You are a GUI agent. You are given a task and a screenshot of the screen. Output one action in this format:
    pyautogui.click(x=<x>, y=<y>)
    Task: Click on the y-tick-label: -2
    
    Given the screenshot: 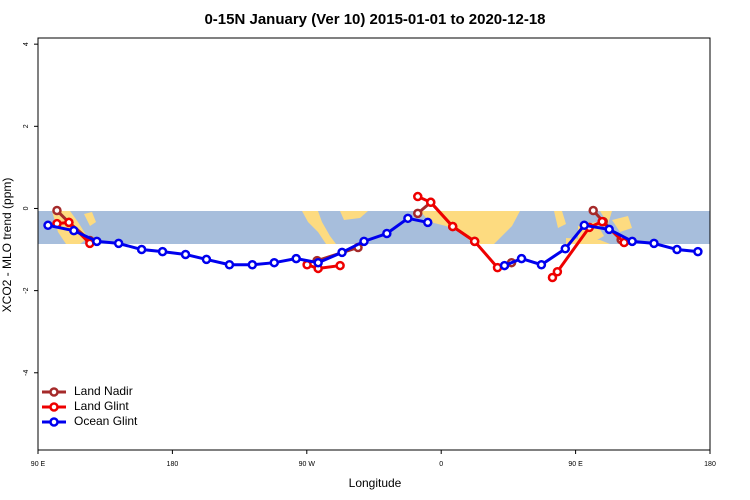 What is the action you would take?
    pyautogui.click(x=26, y=290)
    